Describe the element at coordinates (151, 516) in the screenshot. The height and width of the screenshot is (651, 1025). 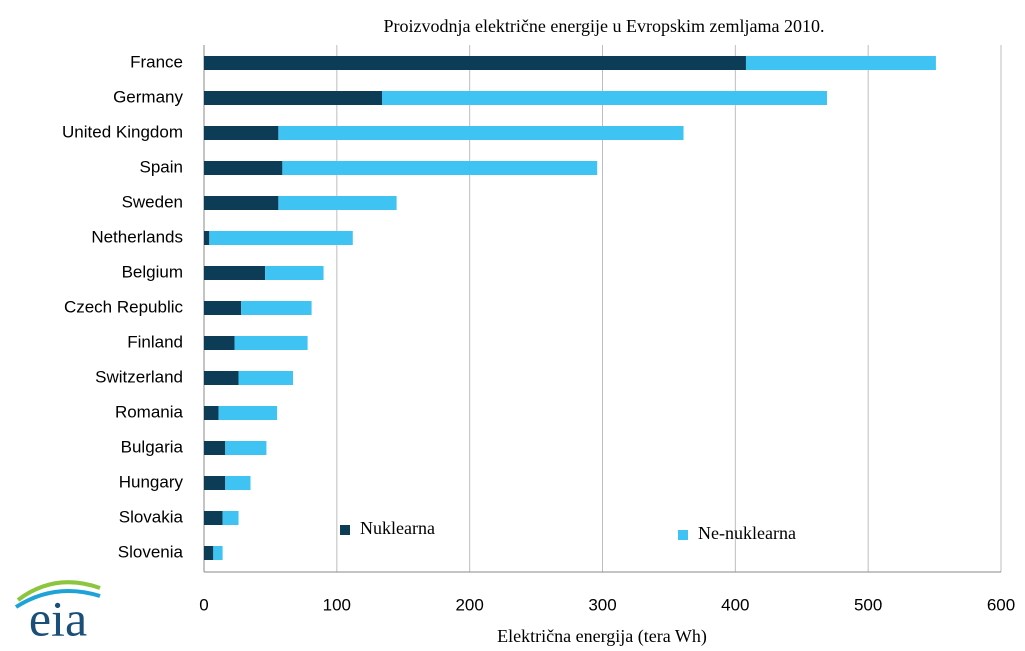
I see `y-tick-label: Slovakia` at that location.